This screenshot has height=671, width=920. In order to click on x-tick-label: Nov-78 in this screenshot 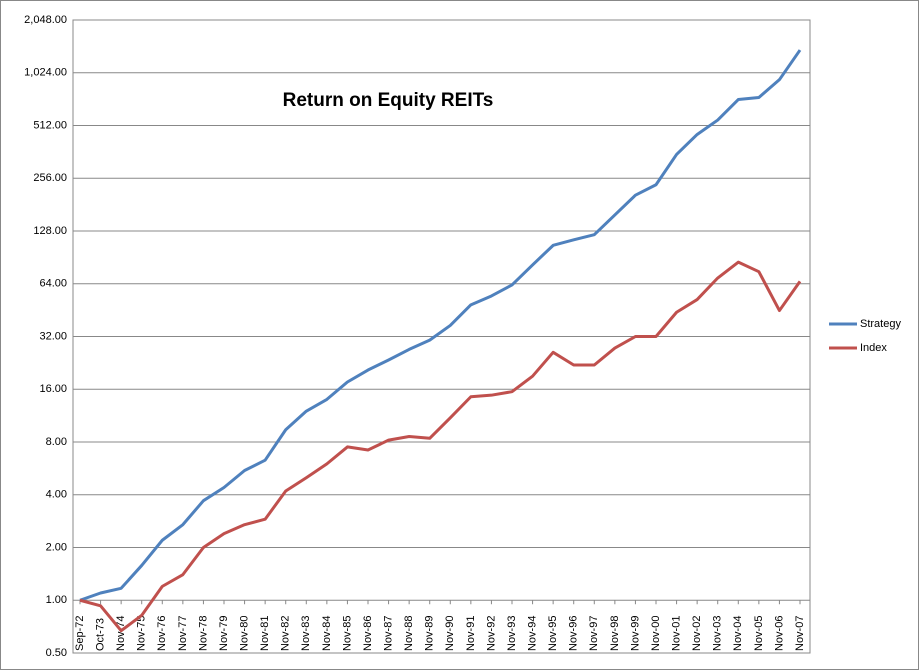, I will do `click(203, 633)`.